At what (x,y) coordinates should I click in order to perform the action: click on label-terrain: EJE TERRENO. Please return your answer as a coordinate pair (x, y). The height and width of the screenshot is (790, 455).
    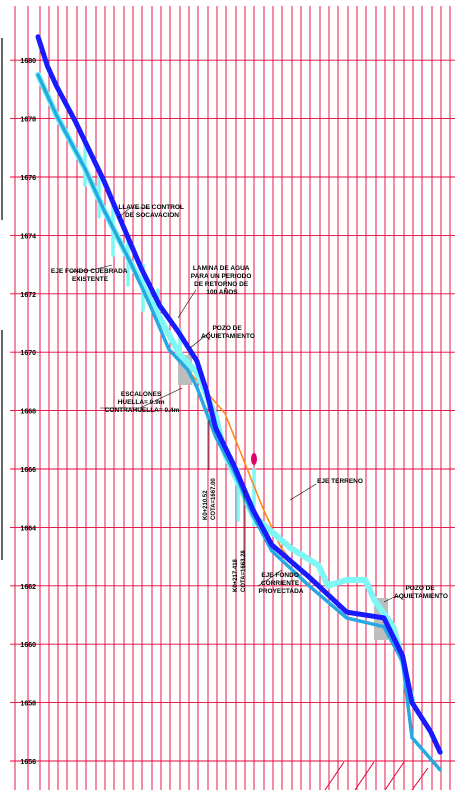
    Looking at the image, I should click on (340, 481).